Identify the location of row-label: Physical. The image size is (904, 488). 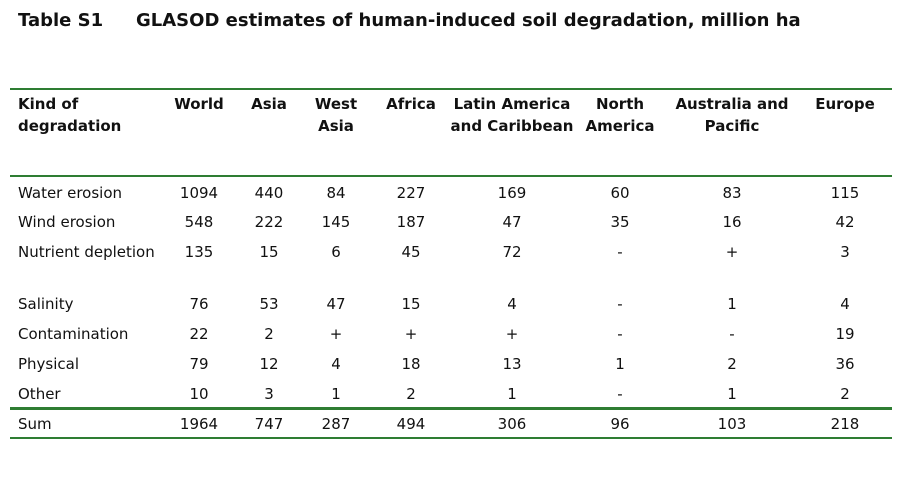
(49, 364).